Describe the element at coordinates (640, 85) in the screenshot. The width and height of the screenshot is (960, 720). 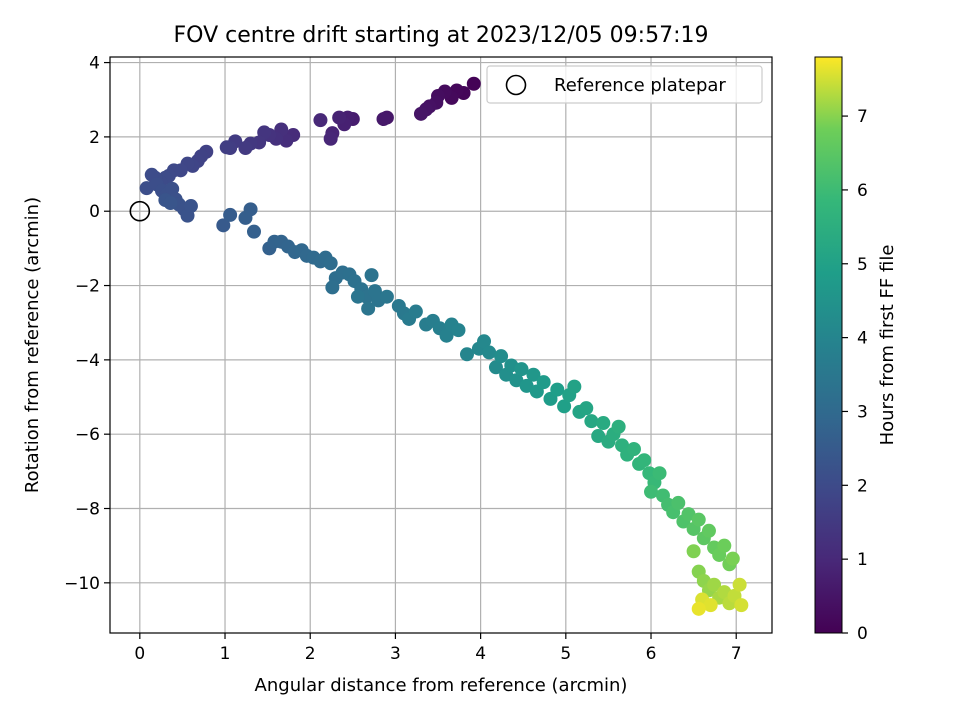
I see `legend-entry-reference-platepar: Reference platepar` at that location.